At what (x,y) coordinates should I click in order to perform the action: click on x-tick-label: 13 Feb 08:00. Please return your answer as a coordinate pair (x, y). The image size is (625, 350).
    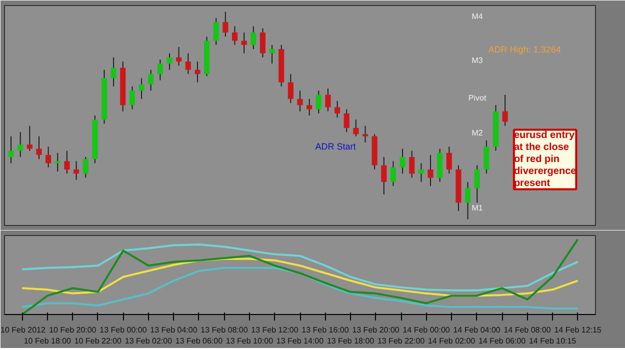
    Looking at the image, I should click on (224, 330).